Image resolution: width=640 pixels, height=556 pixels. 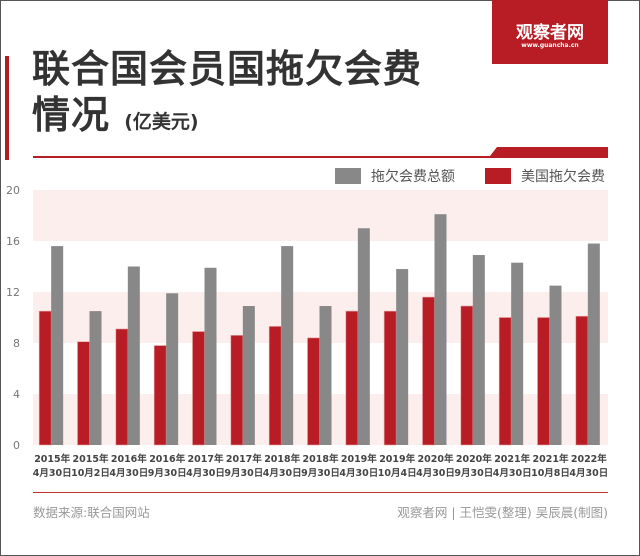 I want to click on x-tick-label: 10月4日, so click(x=397, y=473).